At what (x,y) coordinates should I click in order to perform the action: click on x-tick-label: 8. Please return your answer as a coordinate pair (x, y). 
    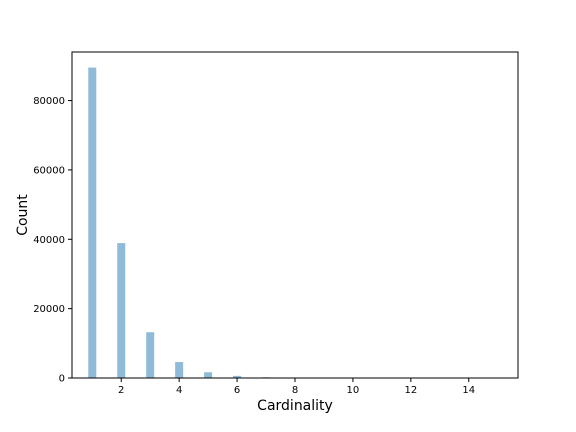
    Looking at the image, I should click on (295, 390).